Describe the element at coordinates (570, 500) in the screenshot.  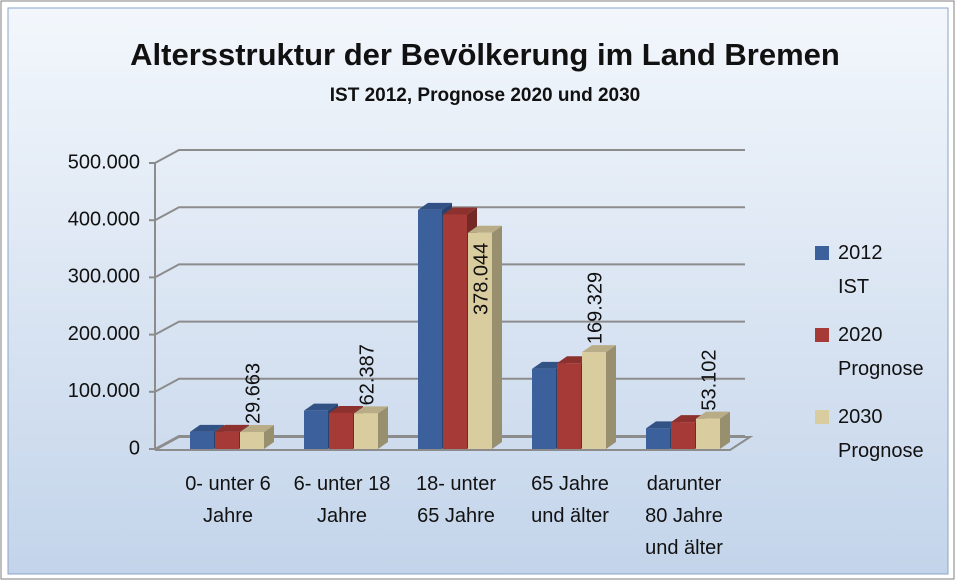
I see `x-tick-label: 65 Jahre und älter` at that location.